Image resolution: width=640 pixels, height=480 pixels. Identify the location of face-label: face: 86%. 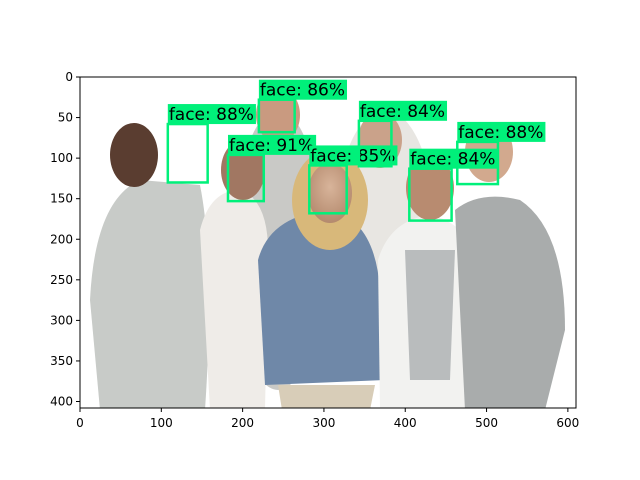
(302, 91).